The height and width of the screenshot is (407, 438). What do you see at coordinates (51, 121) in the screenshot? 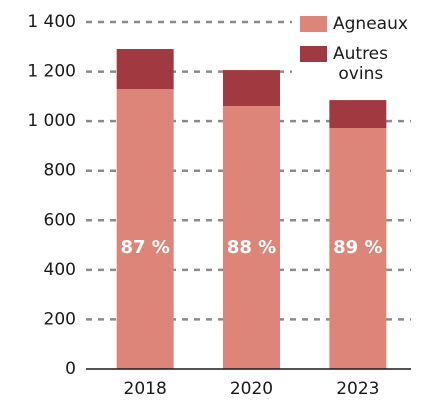
I see `y-tick-label: 1 000` at bounding box center [51, 121].